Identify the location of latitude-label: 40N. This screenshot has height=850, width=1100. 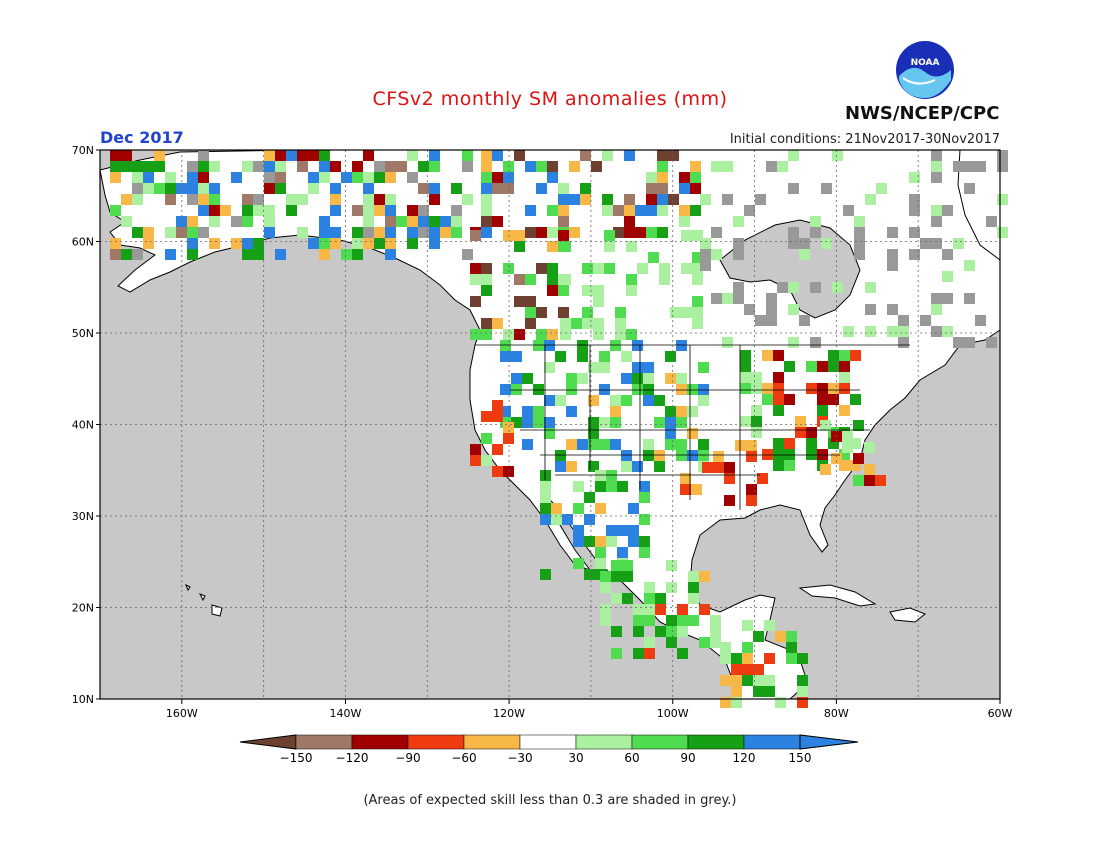
(83, 425).